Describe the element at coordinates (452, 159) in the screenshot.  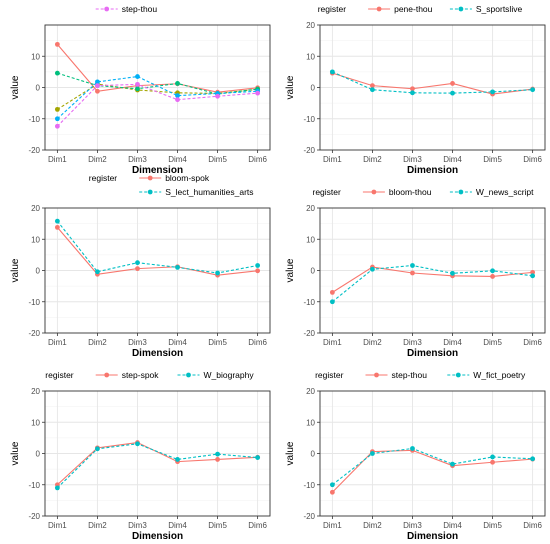
I see `x-tick-label: Dim4` at that location.